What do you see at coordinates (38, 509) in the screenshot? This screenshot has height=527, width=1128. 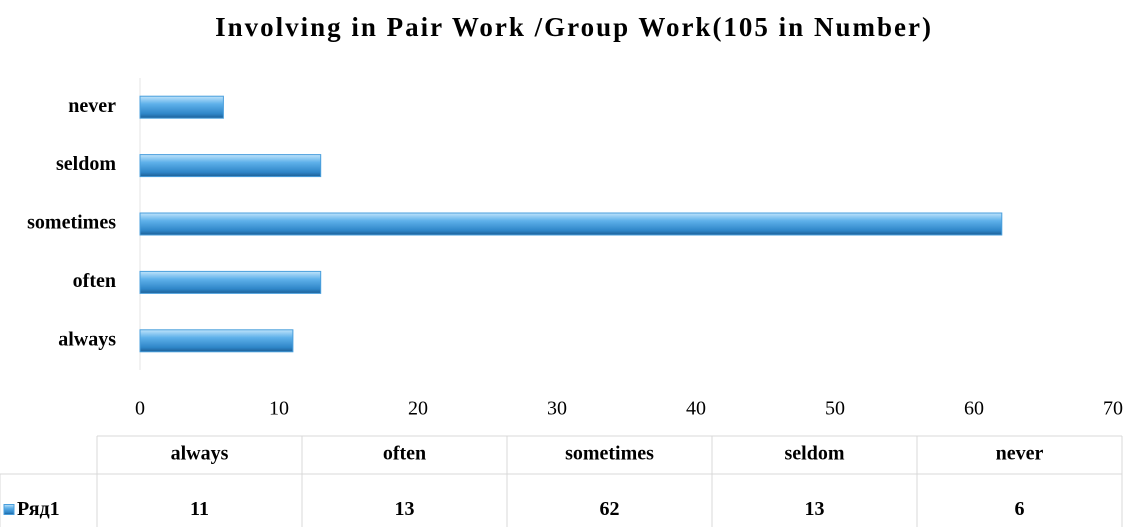 I see `legend-label: Ряд1` at bounding box center [38, 509].